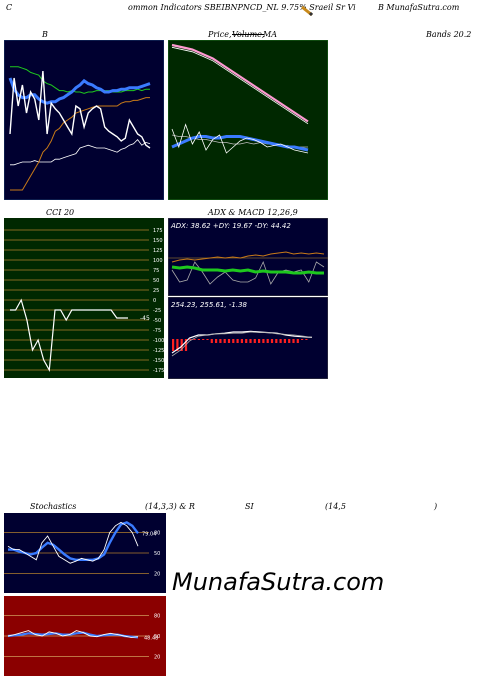  Describe the element at coordinates (145, 318) in the screenshot. I see `cci-value-label: -45` at that location.